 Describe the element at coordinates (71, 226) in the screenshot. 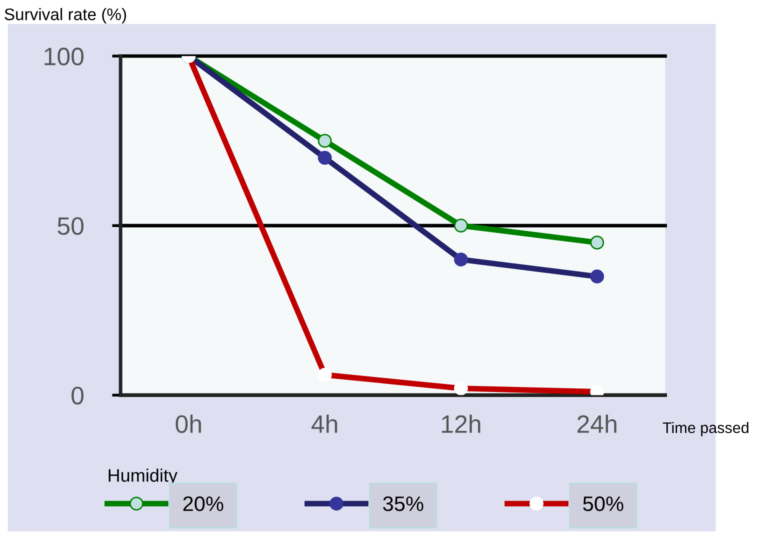

I see `y-tick-label: 50` at that location.